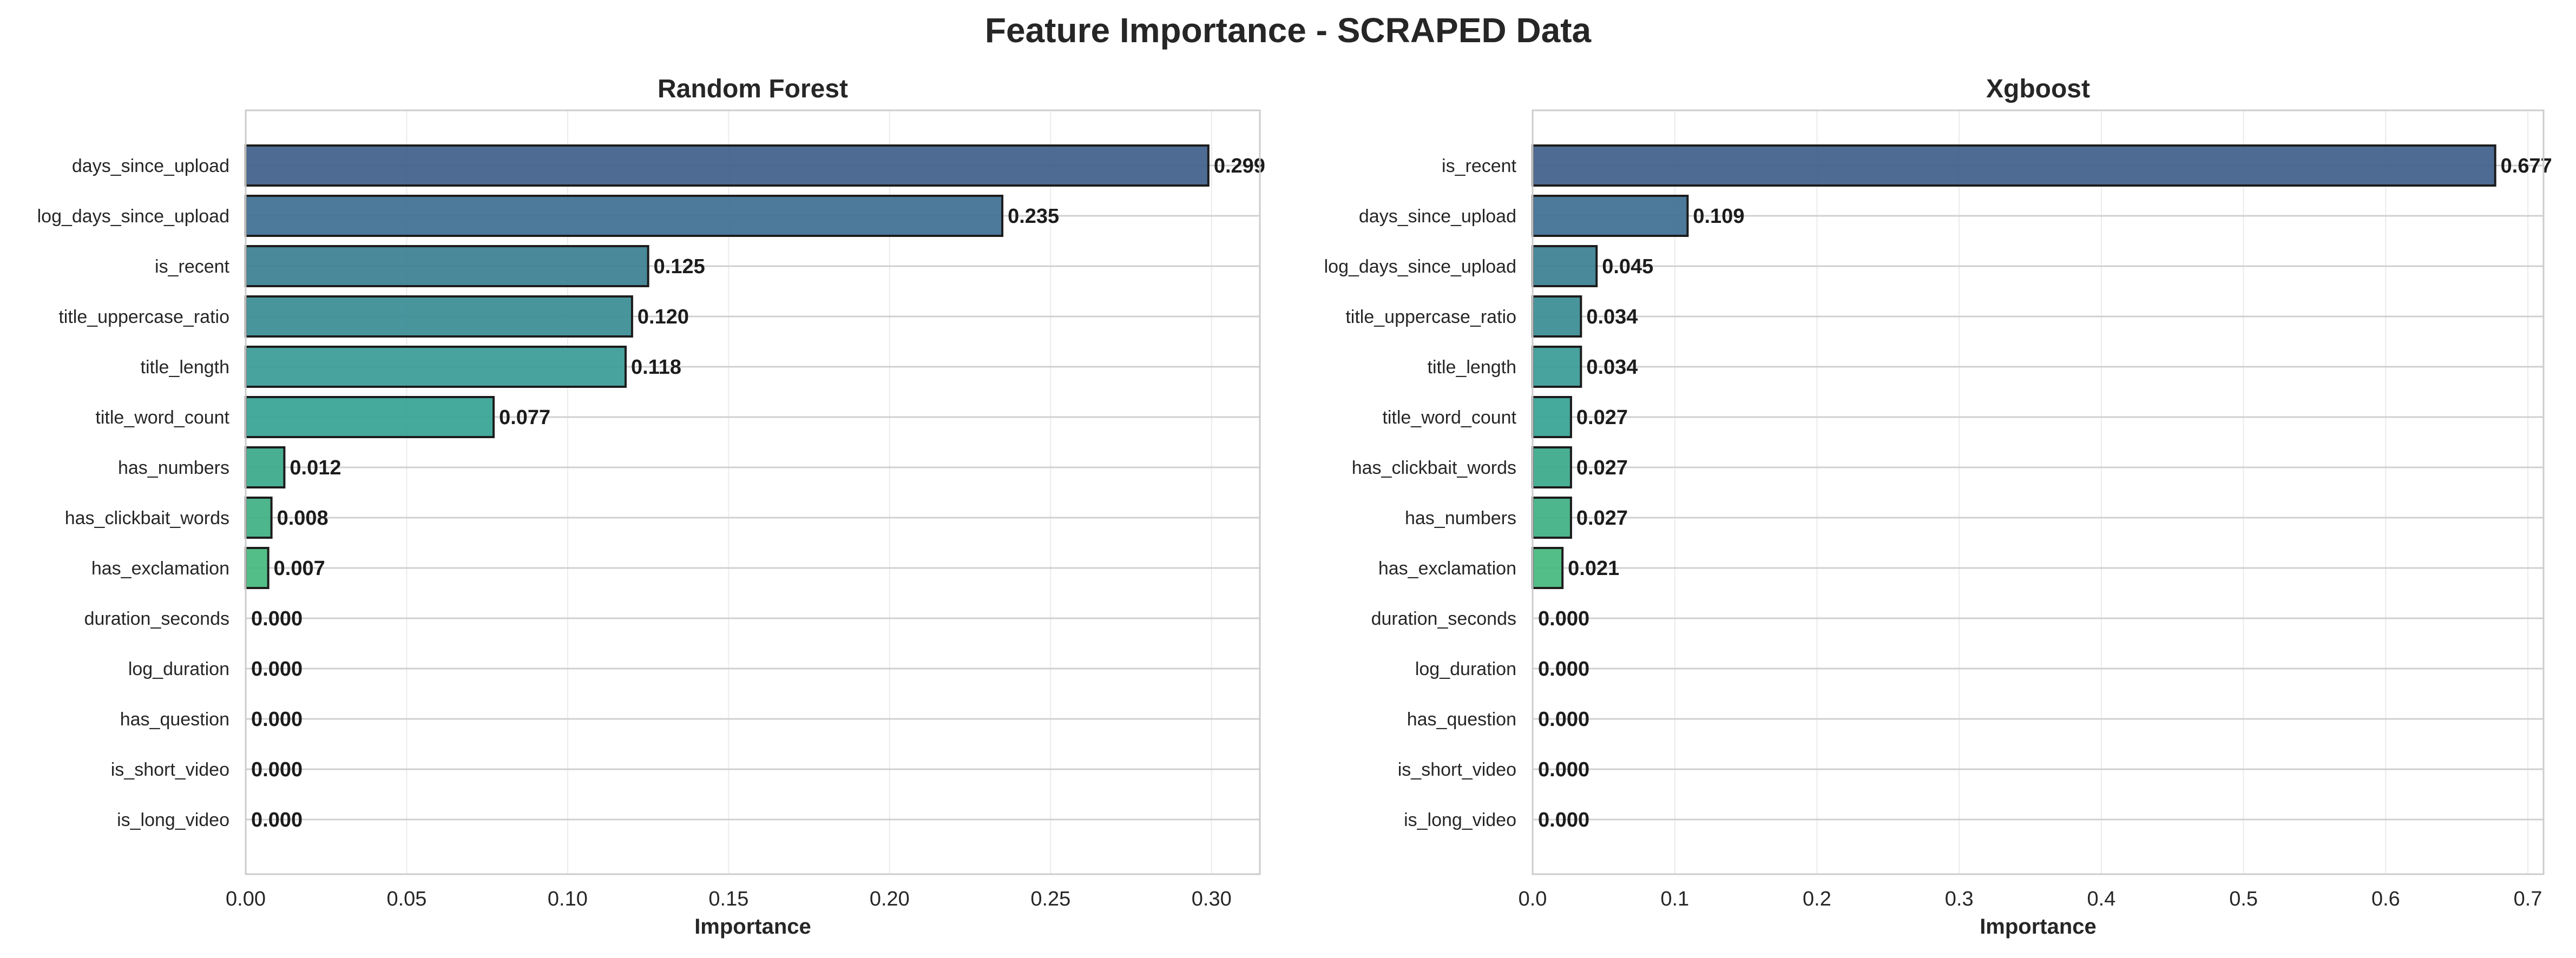  What do you see at coordinates (1718, 217) in the screenshot?
I see `bar-value-label: 0.109` at bounding box center [1718, 217].